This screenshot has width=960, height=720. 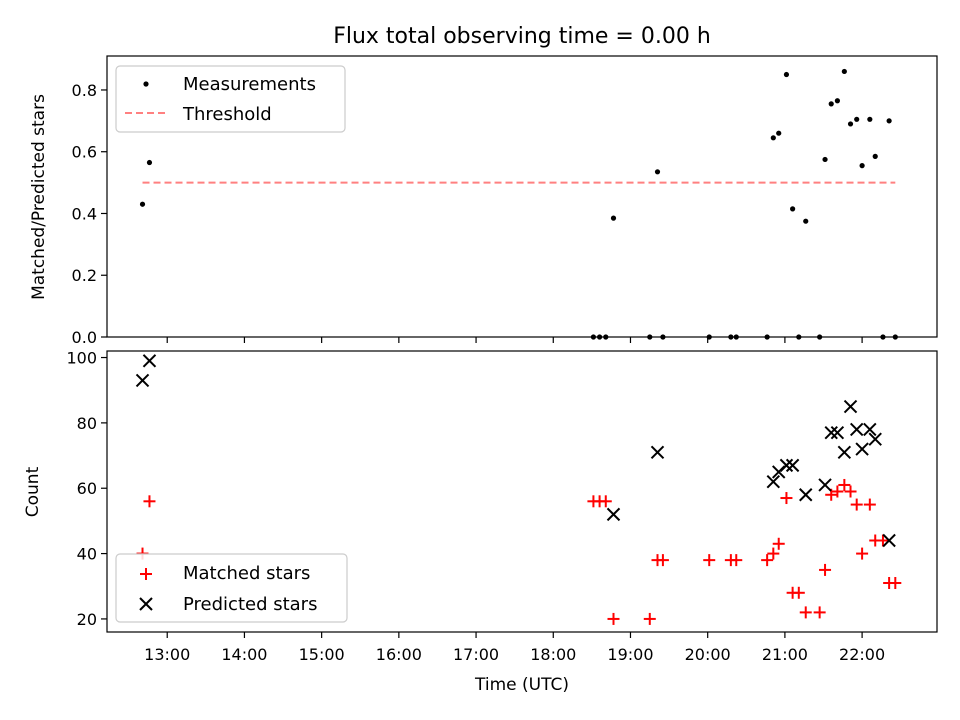 I want to click on x-tick-label: 13:00, so click(x=167, y=654).